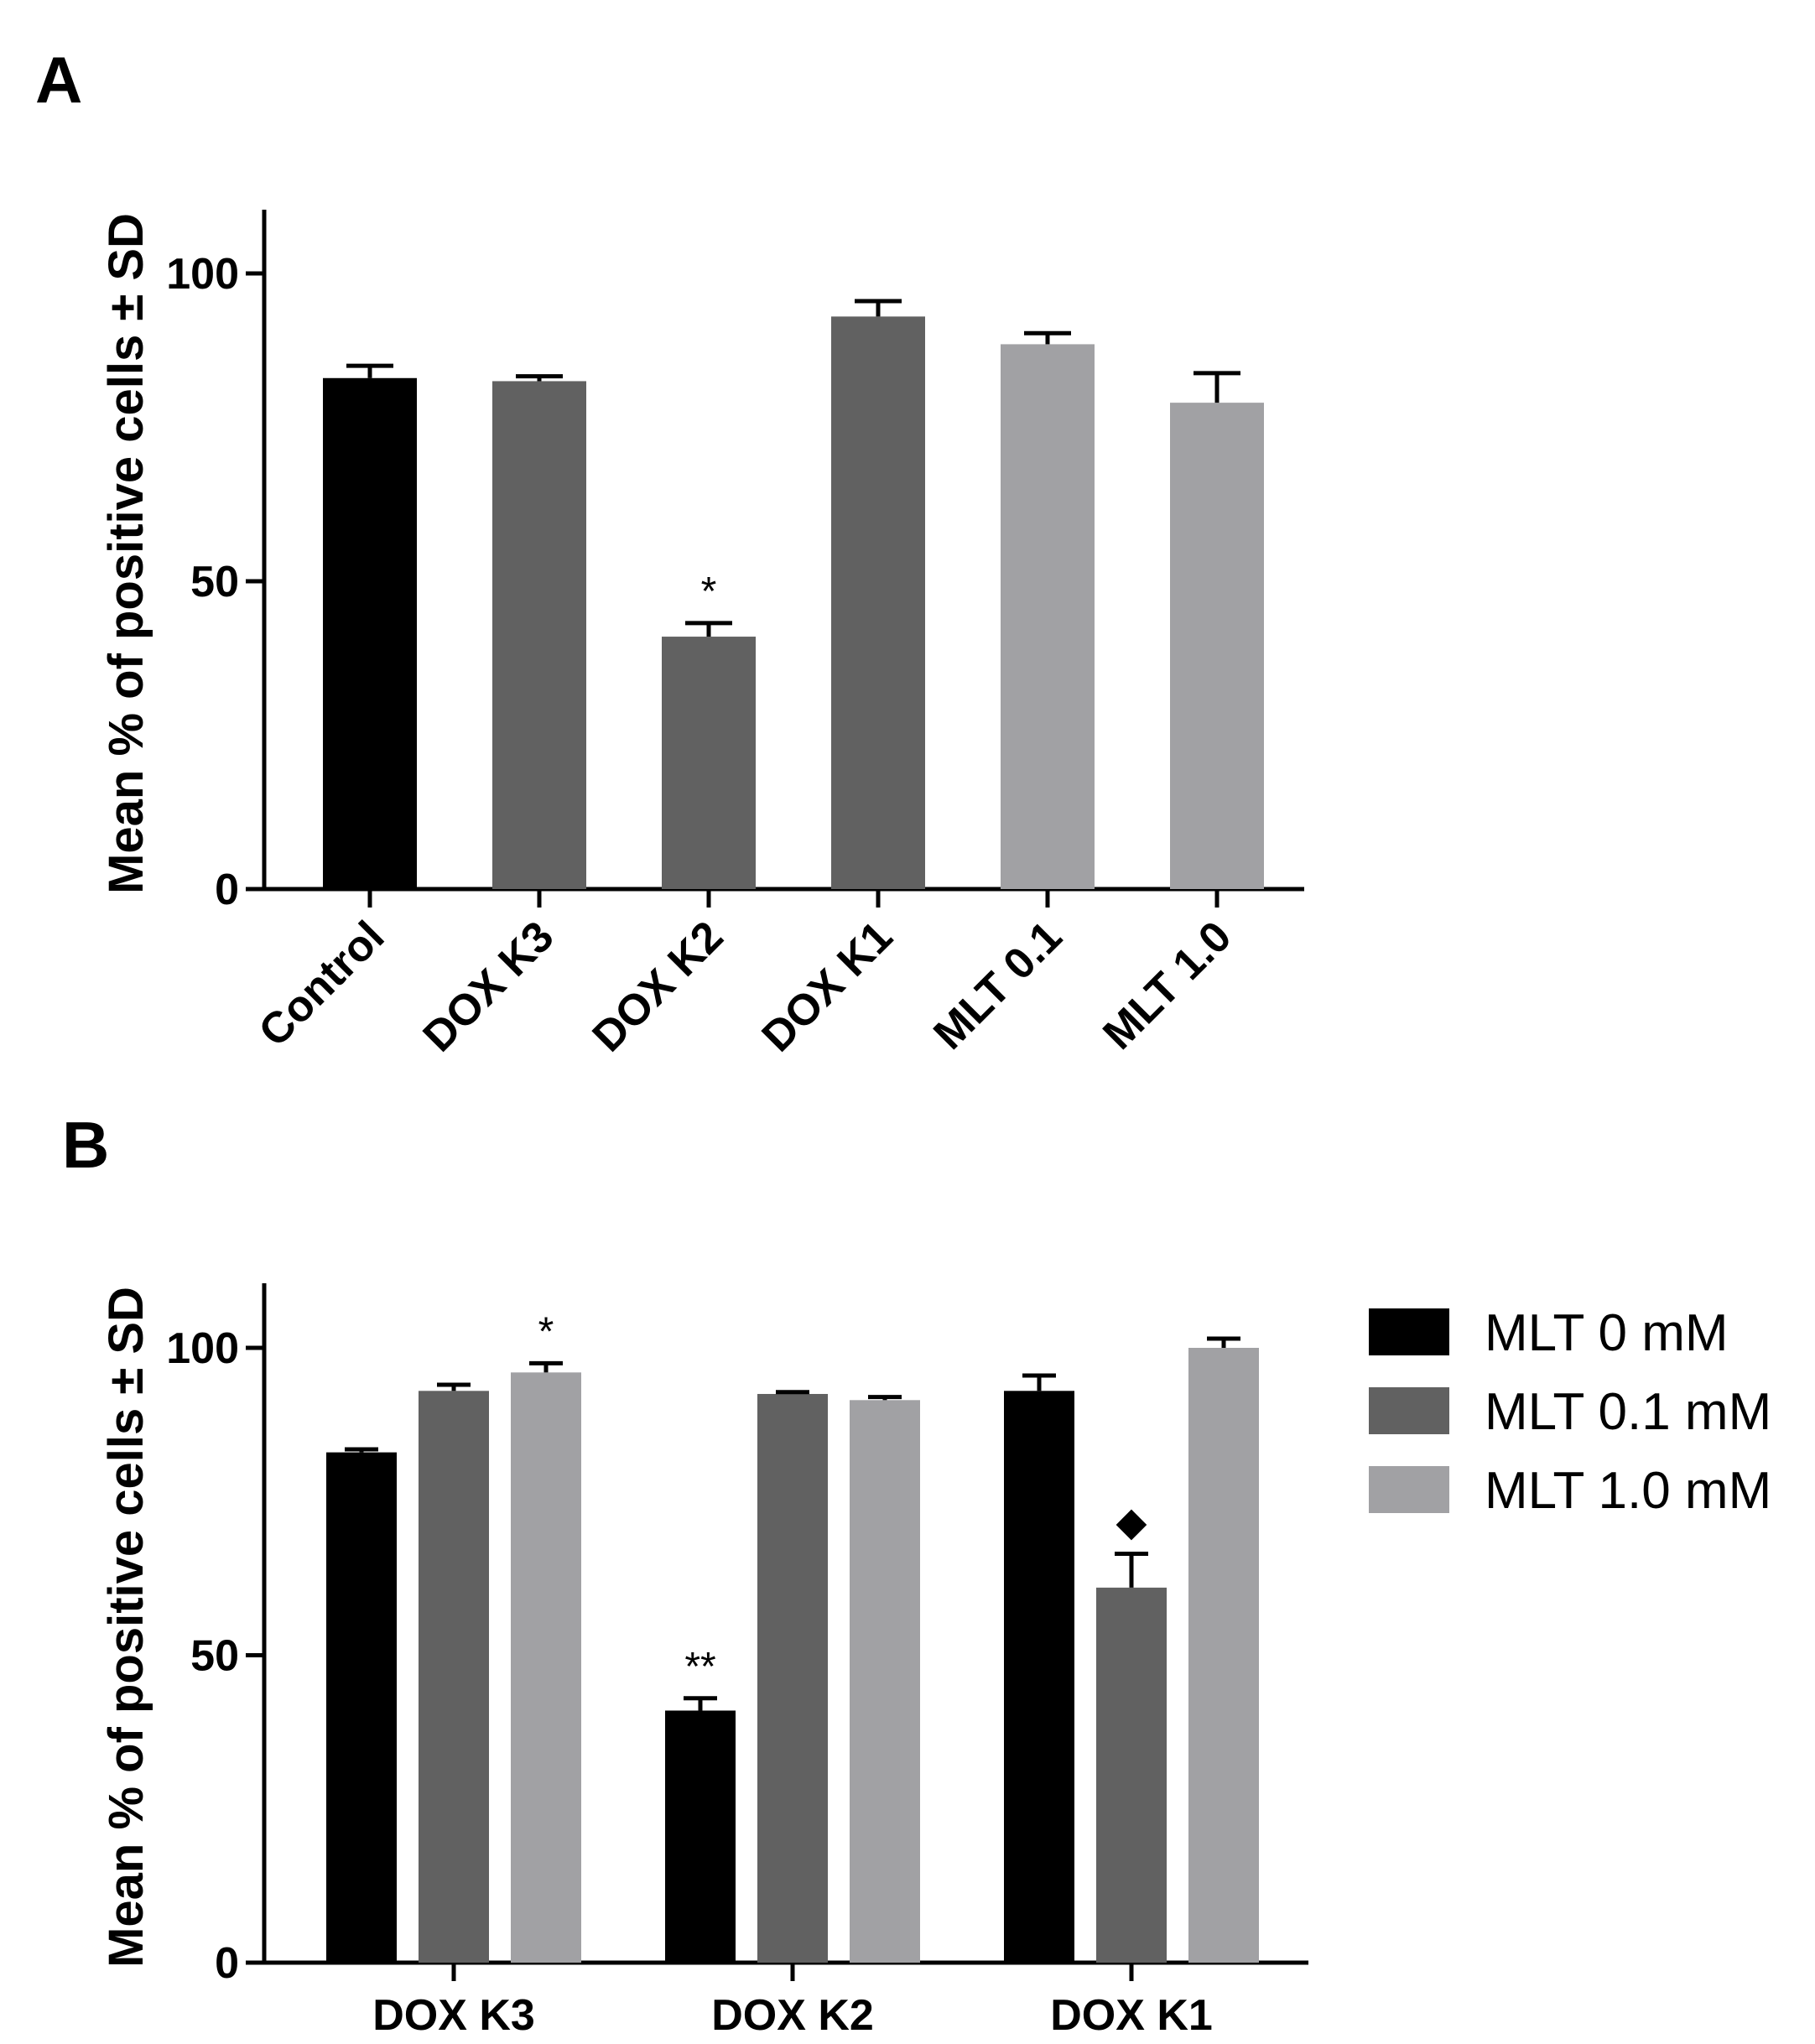 Image resolution: width=1815 pixels, height=2044 pixels. What do you see at coordinates (699, 1667) in the screenshot?
I see `significance-mark: **` at bounding box center [699, 1667].